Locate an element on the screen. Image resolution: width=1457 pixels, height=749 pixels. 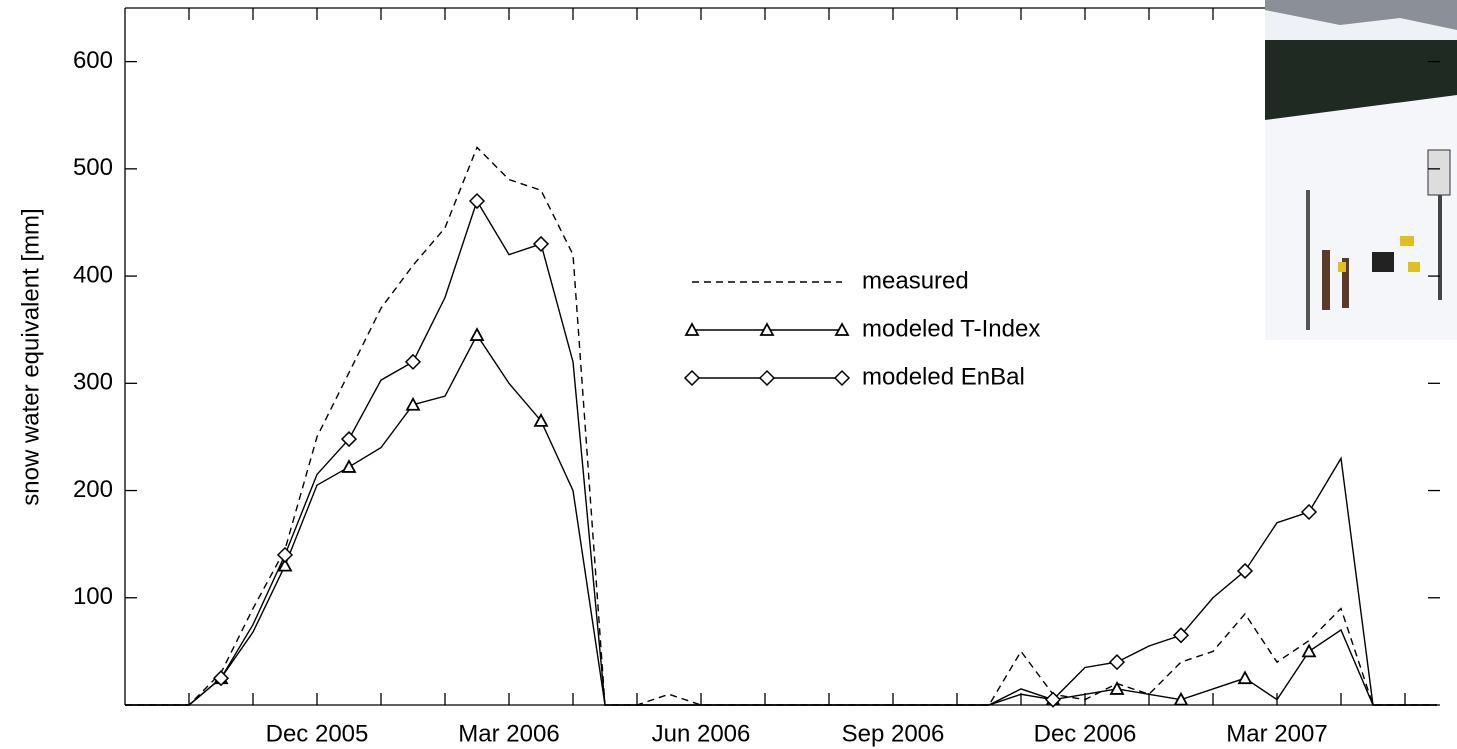
x-tick-label: Mar 2007 is located at coordinates (1276, 733).